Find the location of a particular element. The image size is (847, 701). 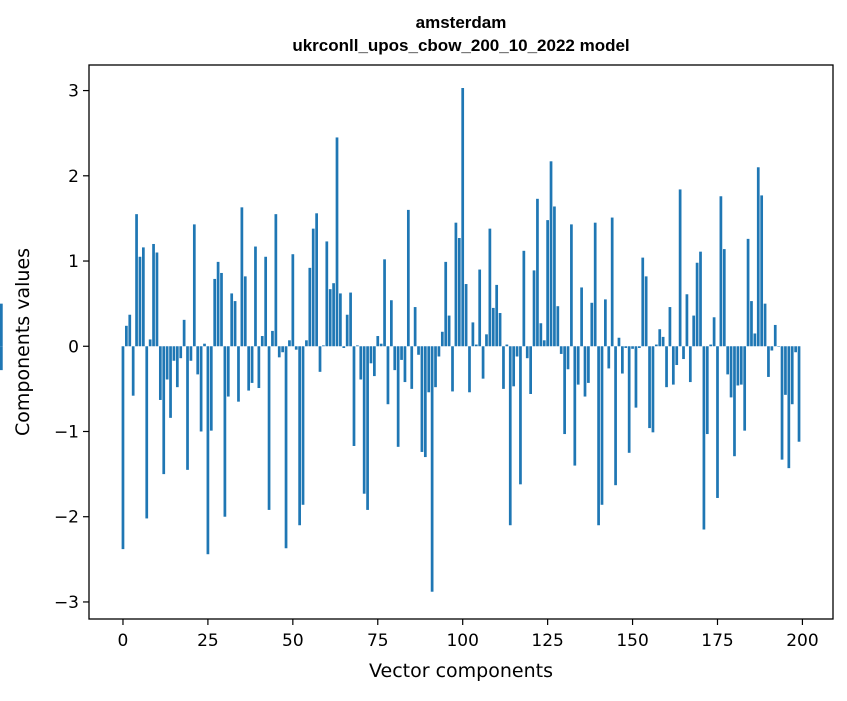

x-tick-label: 125 is located at coordinates (547, 641).